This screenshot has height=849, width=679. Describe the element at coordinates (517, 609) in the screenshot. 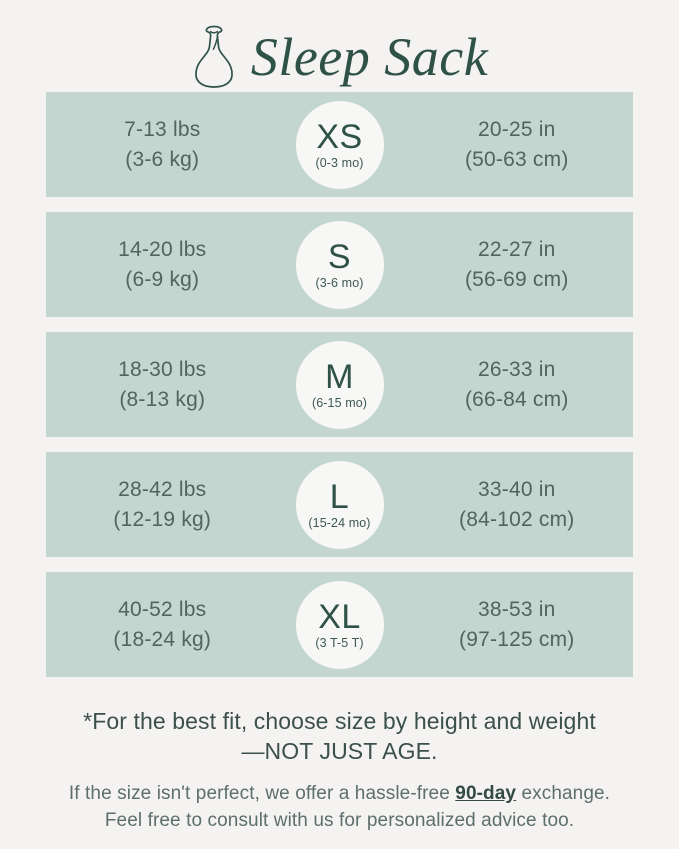

I see `height-imperial: 38-53 in` at that location.